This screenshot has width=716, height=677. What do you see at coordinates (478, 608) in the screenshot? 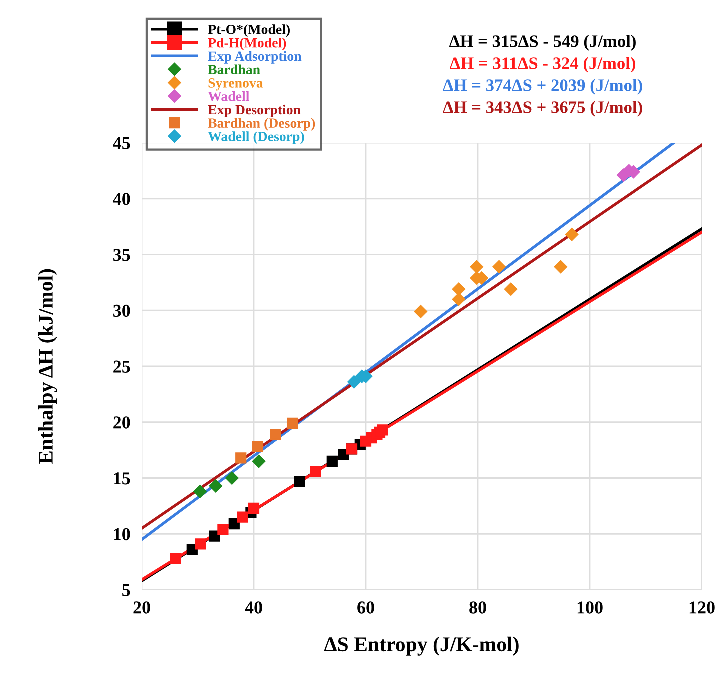
I see `x-tick-label: 80` at bounding box center [478, 608].